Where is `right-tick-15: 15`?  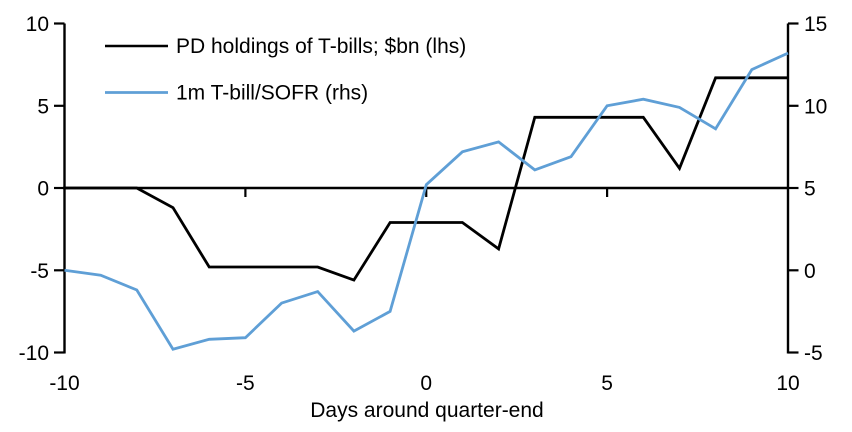
right-tick-15: 15 is located at coordinates (815, 24).